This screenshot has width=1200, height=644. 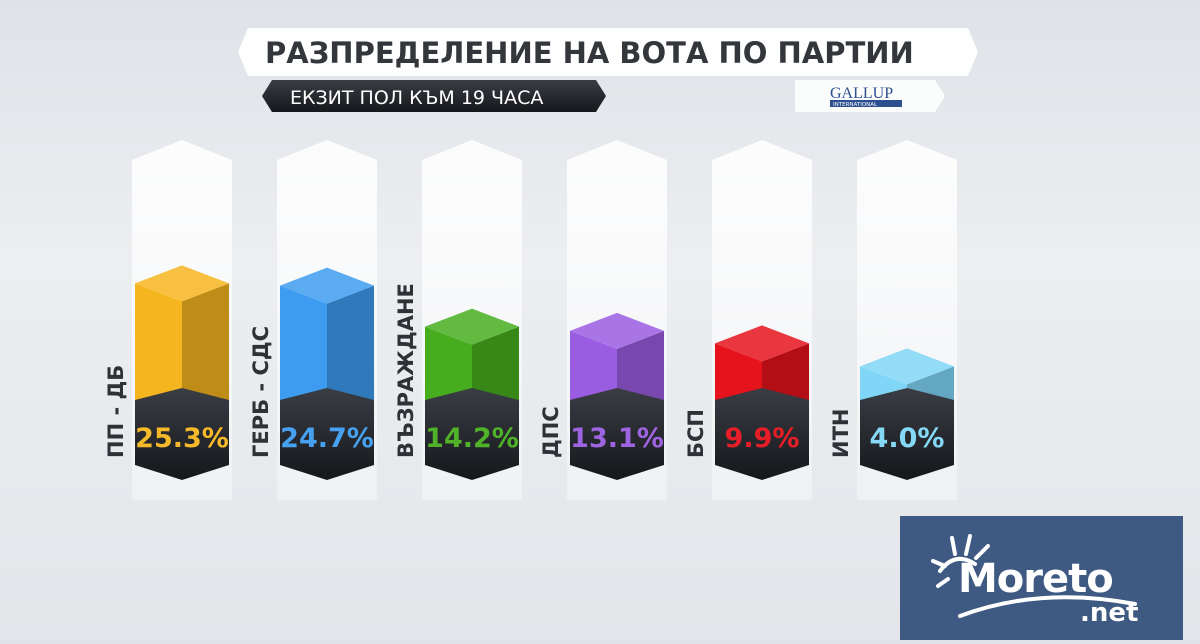 What do you see at coordinates (261, 392) in the screenshot?
I see `category-label: ГЕРБ - СДС` at bounding box center [261, 392].